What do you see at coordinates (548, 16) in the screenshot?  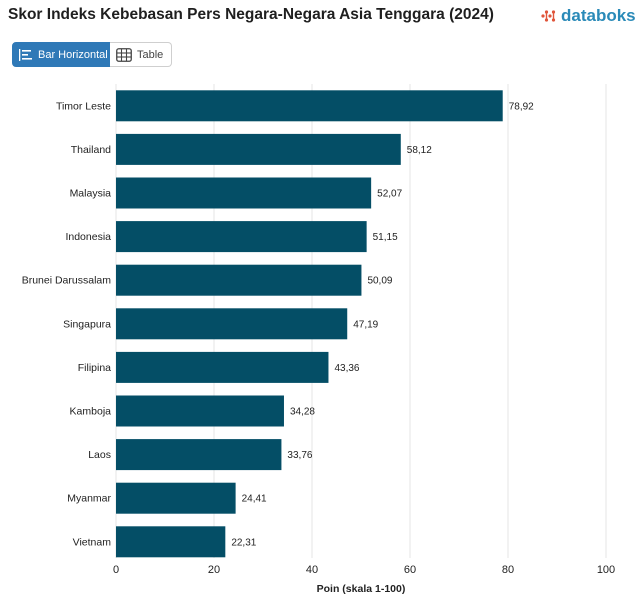 I see `databoks-logo-icon` at bounding box center [548, 16].